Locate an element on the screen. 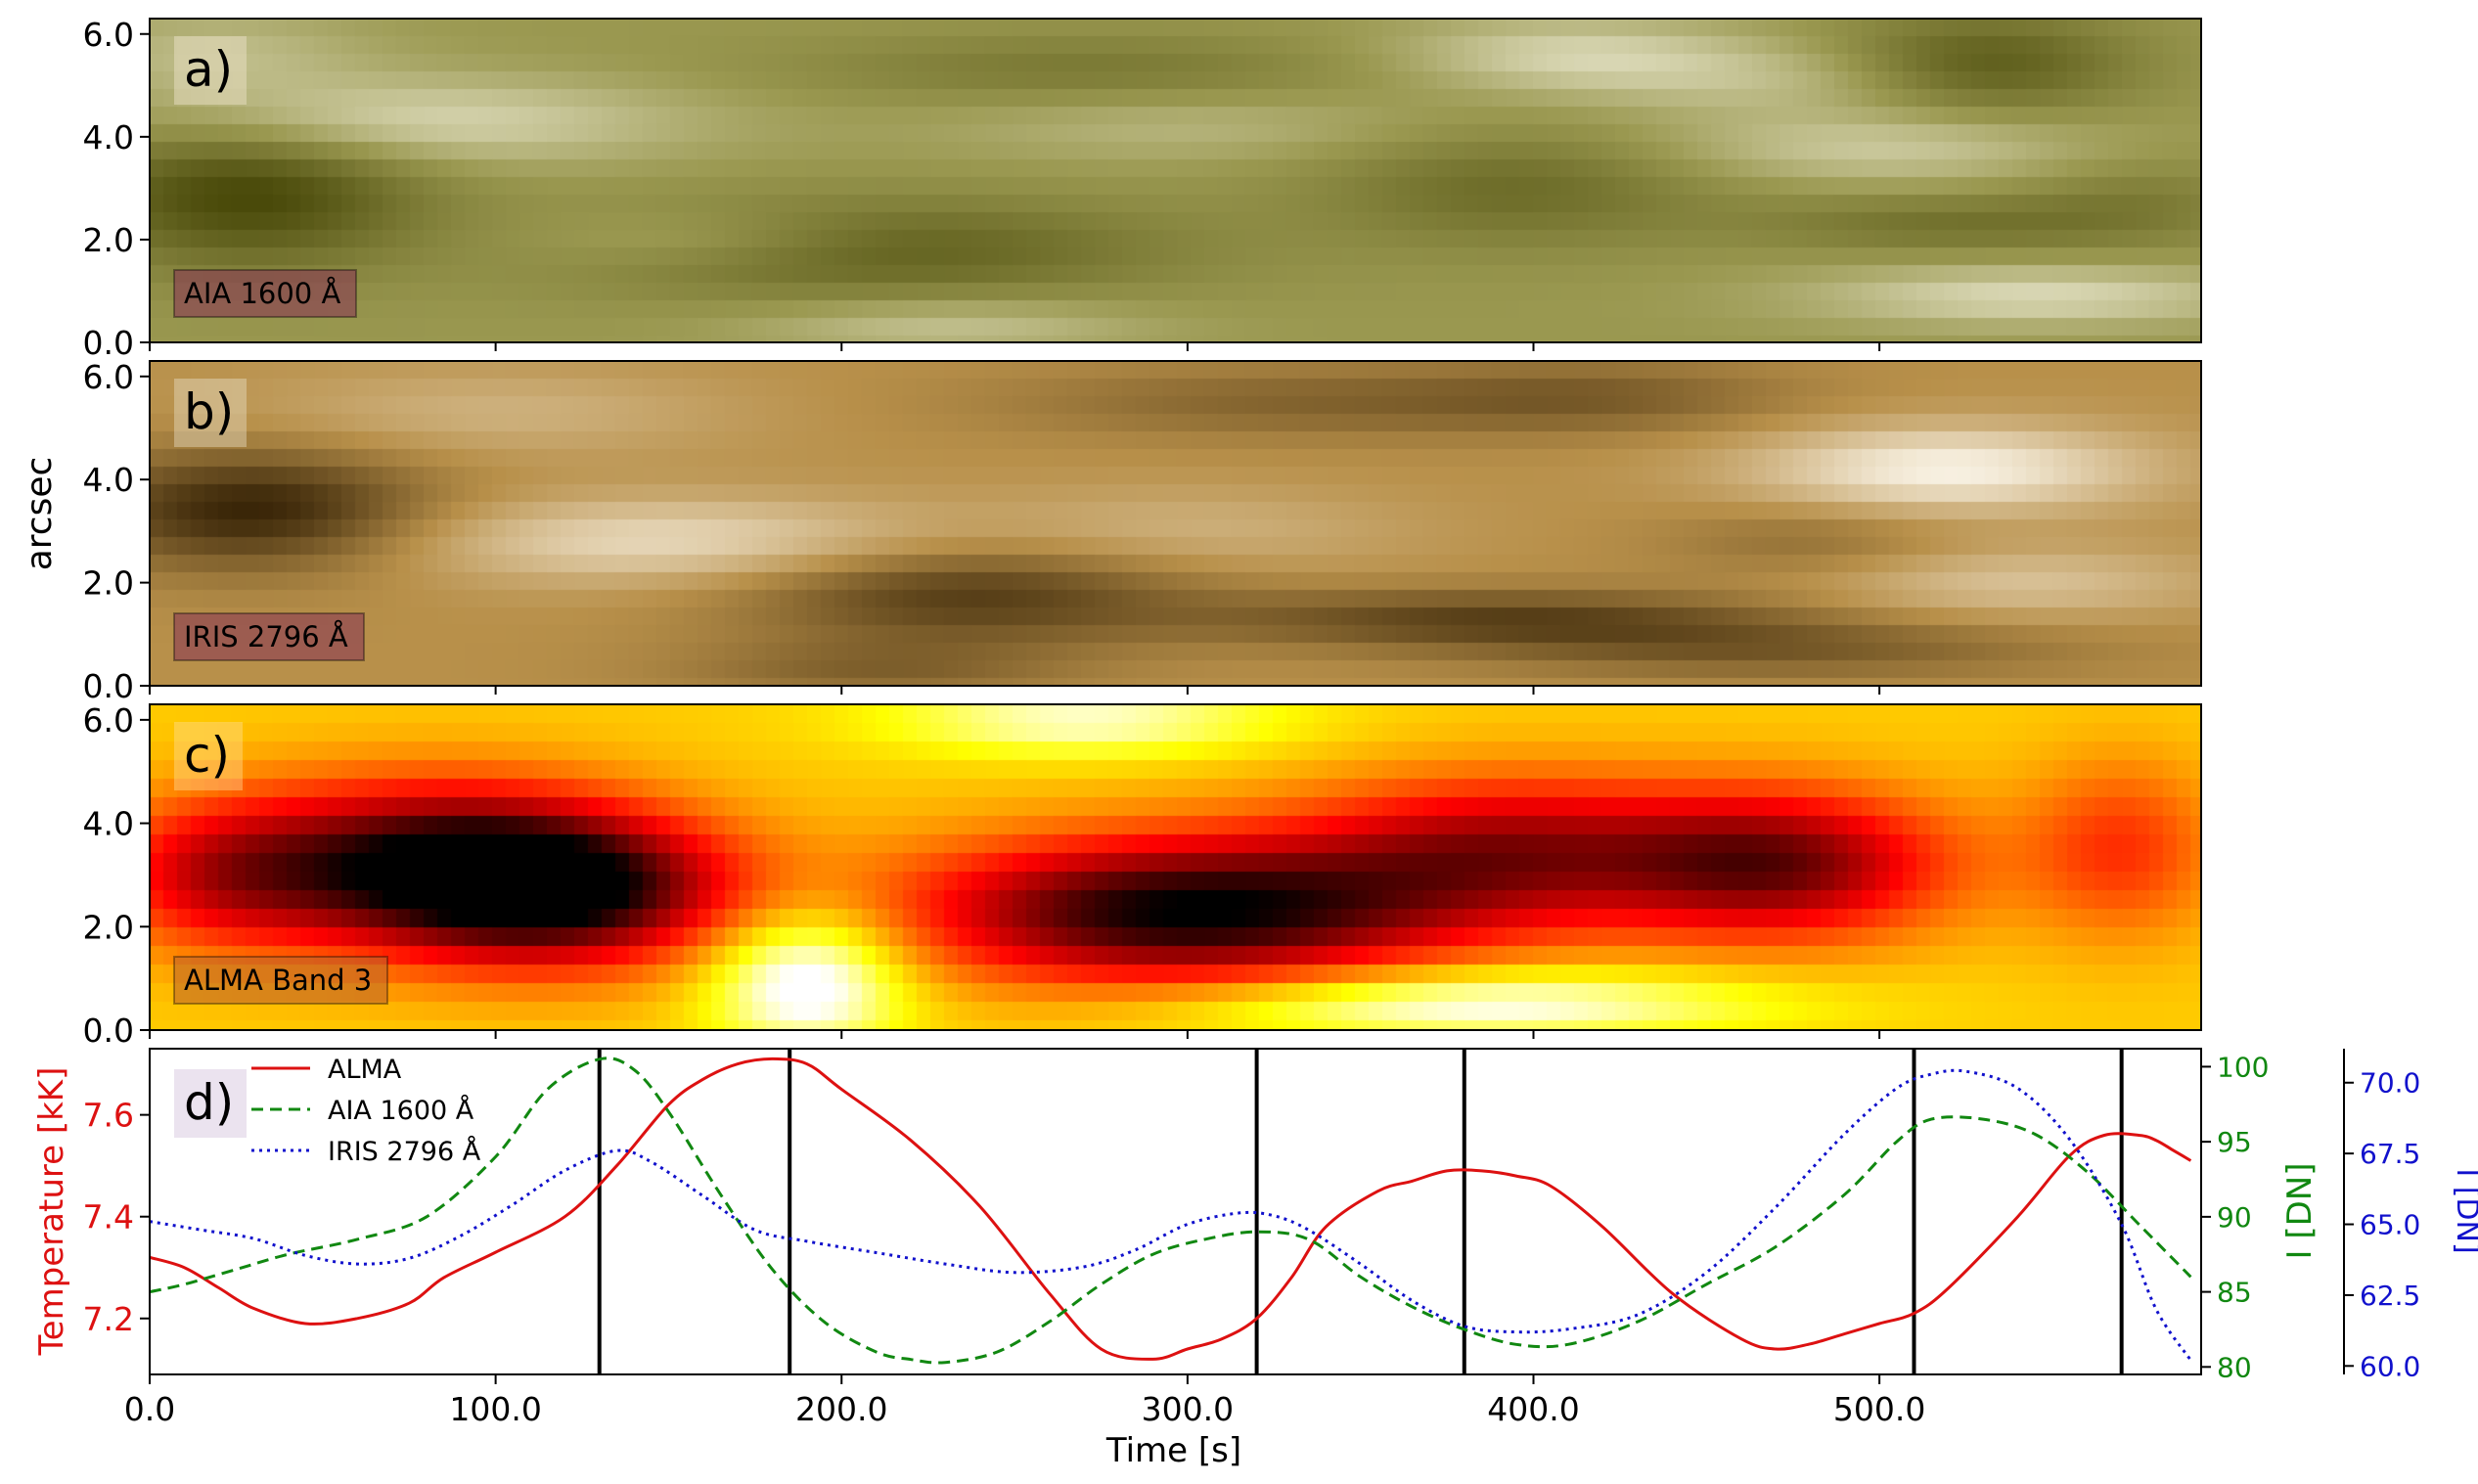 This screenshot has width=2478, height=1484. legend: ALMA AIA 1600 Å IRIS 2796 Å is located at coordinates (366, 1111).